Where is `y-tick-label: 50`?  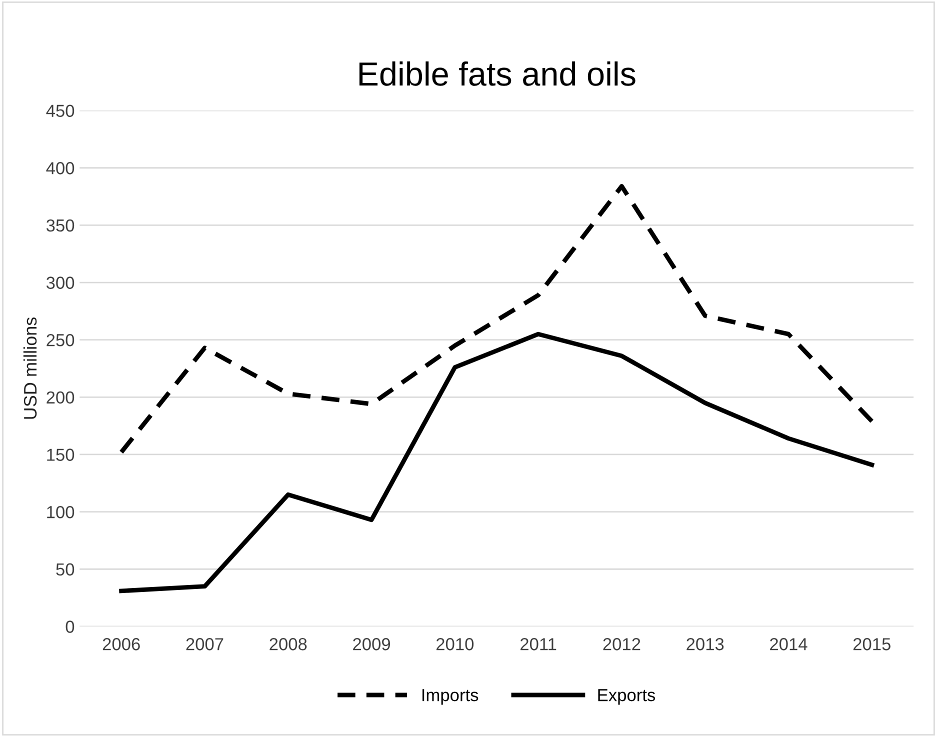 y-tick-label: 50 is located at coordinates (65, 569).